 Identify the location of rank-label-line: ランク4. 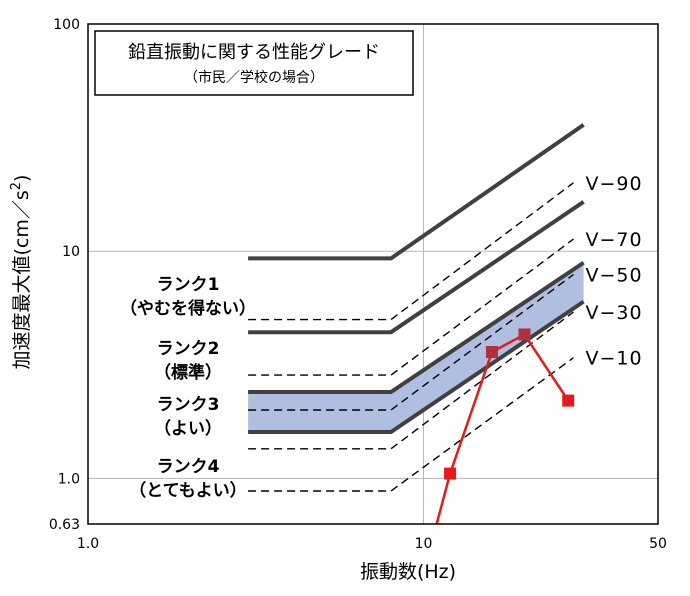
(188, 467).